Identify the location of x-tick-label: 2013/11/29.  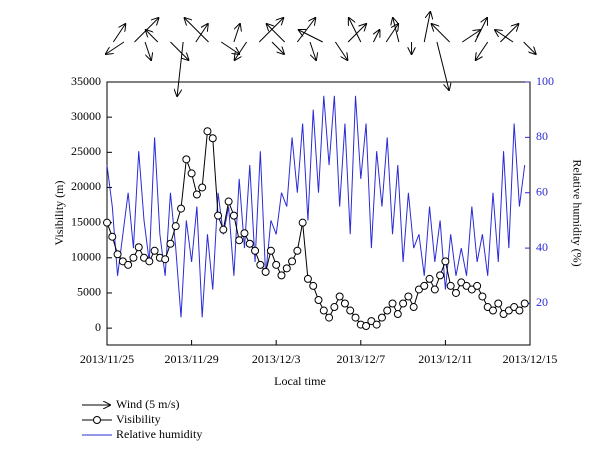
(191, 359).